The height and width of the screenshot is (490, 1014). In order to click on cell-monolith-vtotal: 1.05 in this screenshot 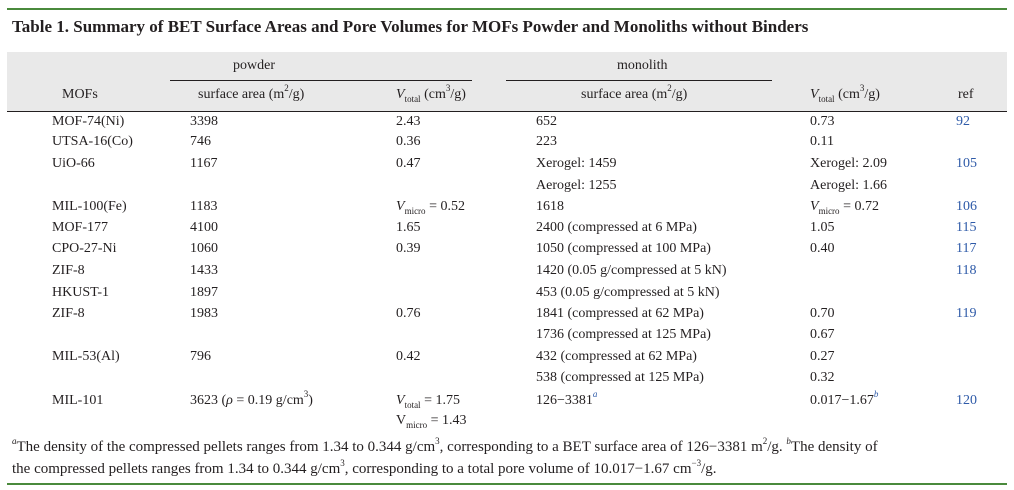, I will do `click(822, 227)`.